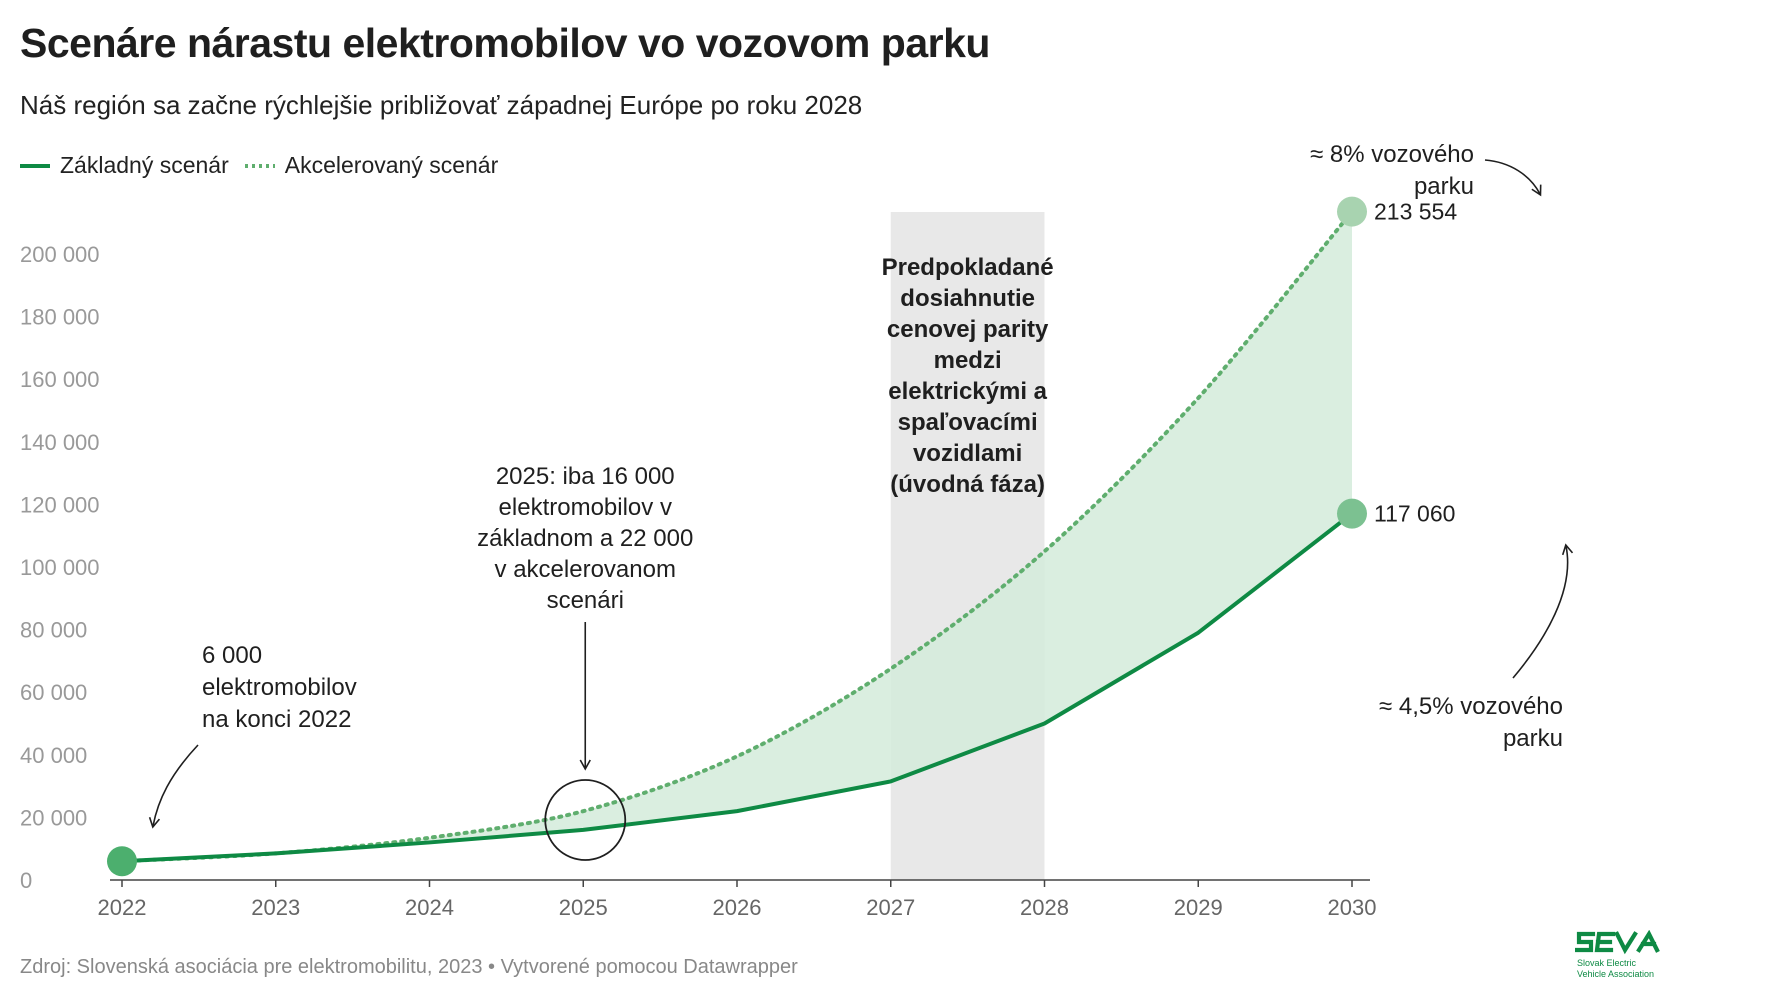 This screenshot has height=996, width=1792. I want to click on legend: Základný scenár Akcelerovaný scenár, so click(267, 165).